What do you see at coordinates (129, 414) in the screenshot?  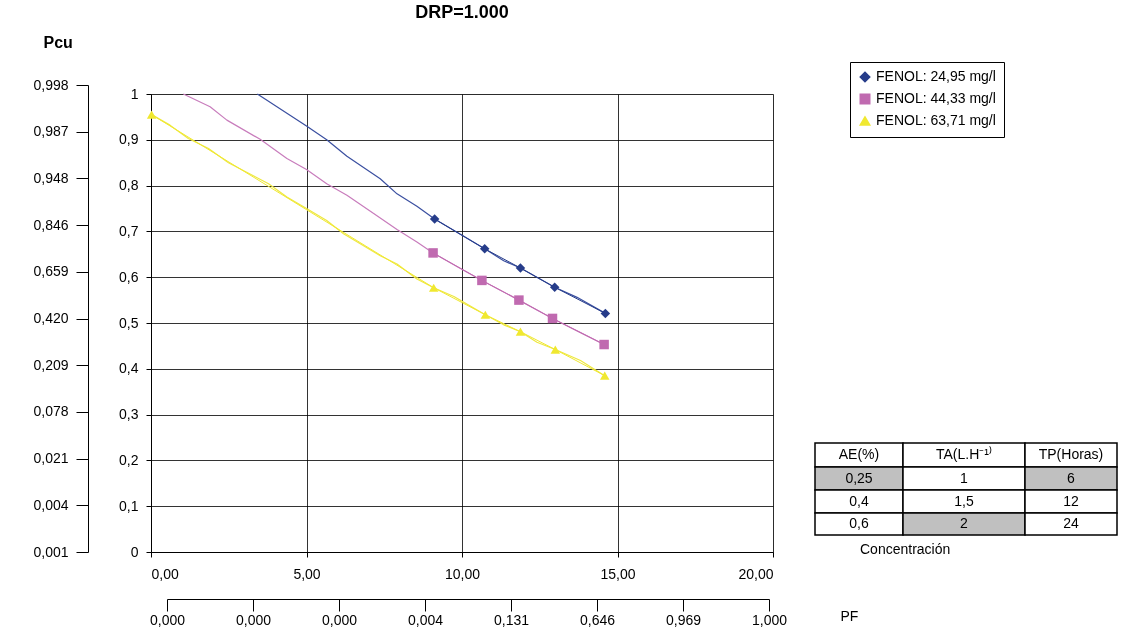 I see `y-tick-label: 0,3` at bounding box center [129, 414].